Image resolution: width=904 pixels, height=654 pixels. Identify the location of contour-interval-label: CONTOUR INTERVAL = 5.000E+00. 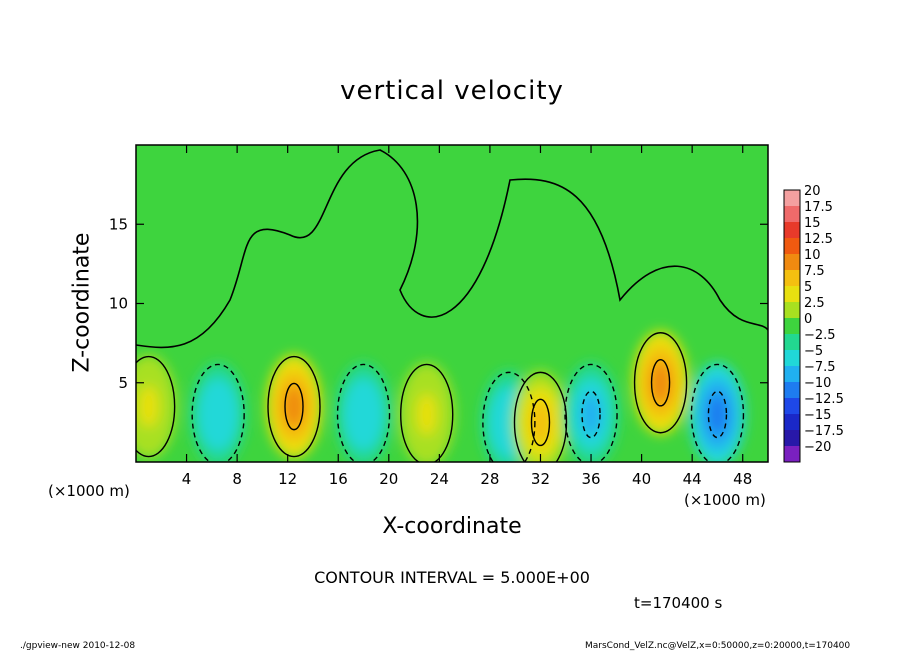
(452, 577).